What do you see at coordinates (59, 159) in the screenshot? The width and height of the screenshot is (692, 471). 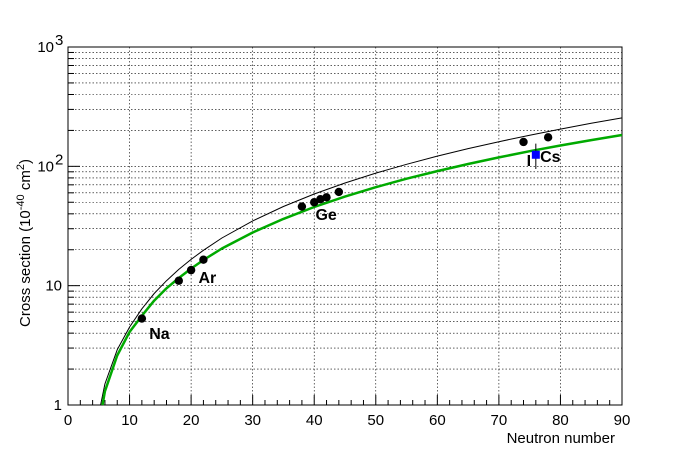 I see `y-tick-label-exponent: 2` at bounding box center [59, 159].